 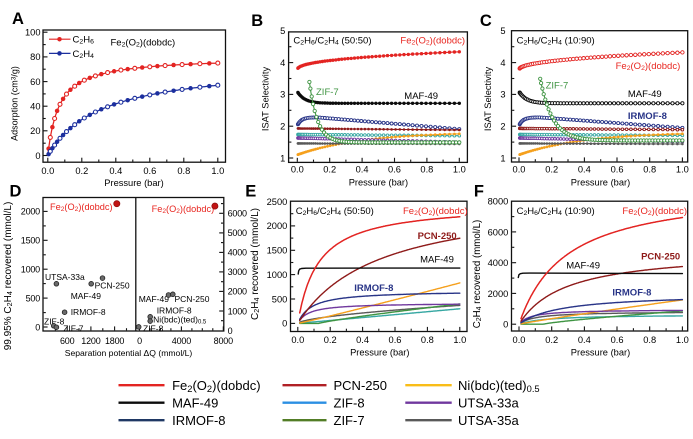 I want to click on svg-text: 4, so click(x=502, y=63).